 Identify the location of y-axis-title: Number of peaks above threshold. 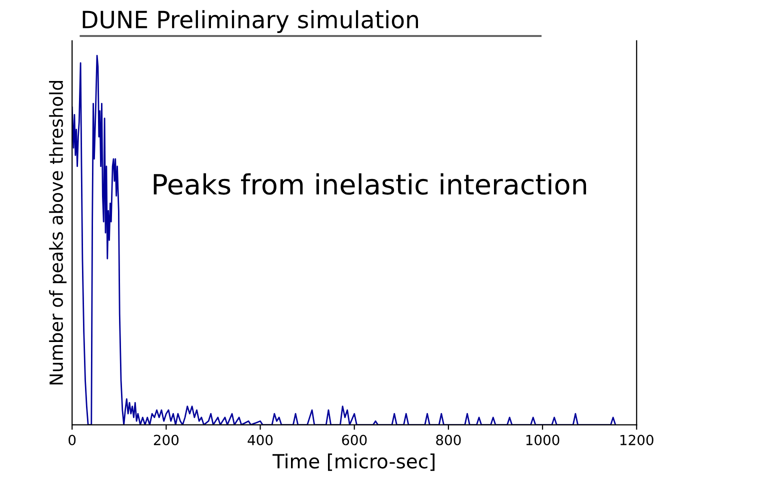
(58, 232).